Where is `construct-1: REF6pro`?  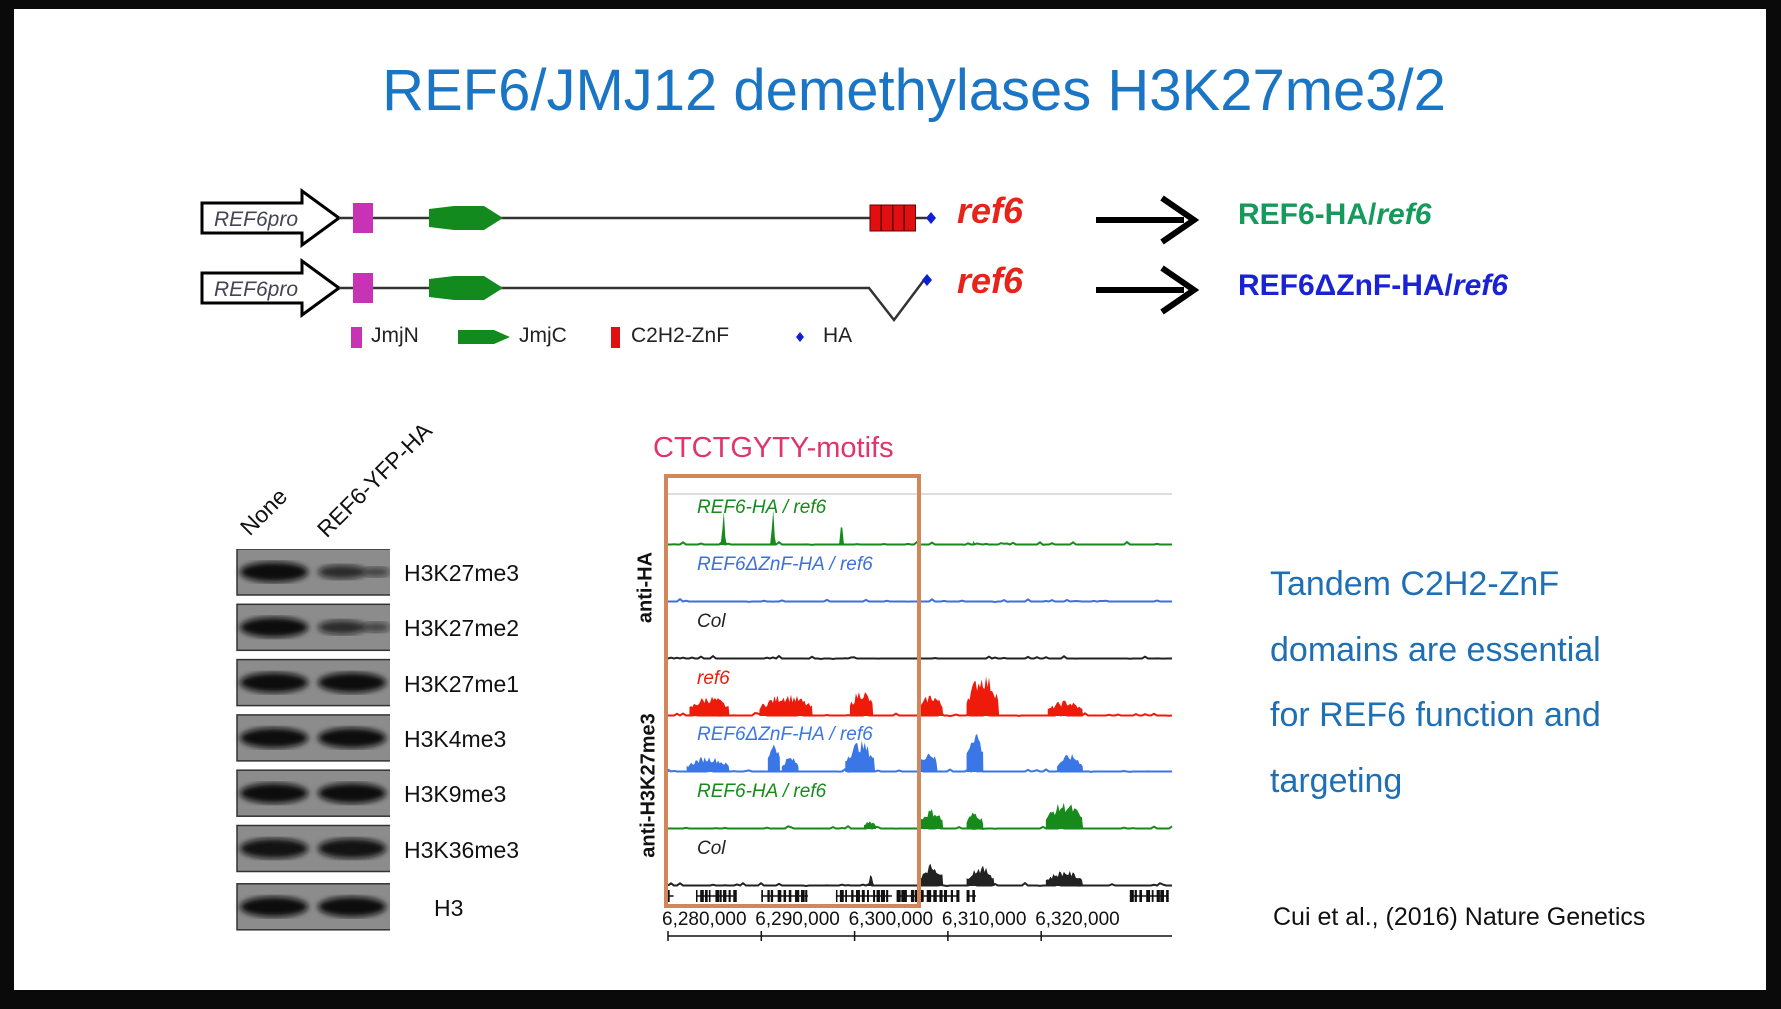
construct-1: REF6pro is located at coordinates (700, 218).